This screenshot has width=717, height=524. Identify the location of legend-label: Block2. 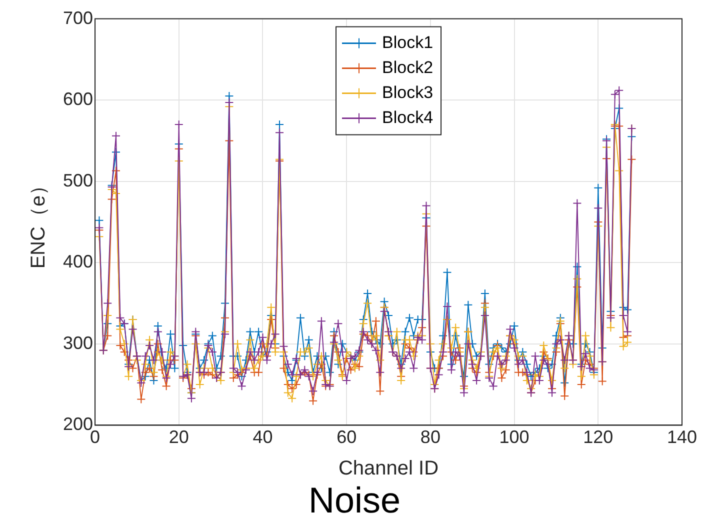
(408, 67).